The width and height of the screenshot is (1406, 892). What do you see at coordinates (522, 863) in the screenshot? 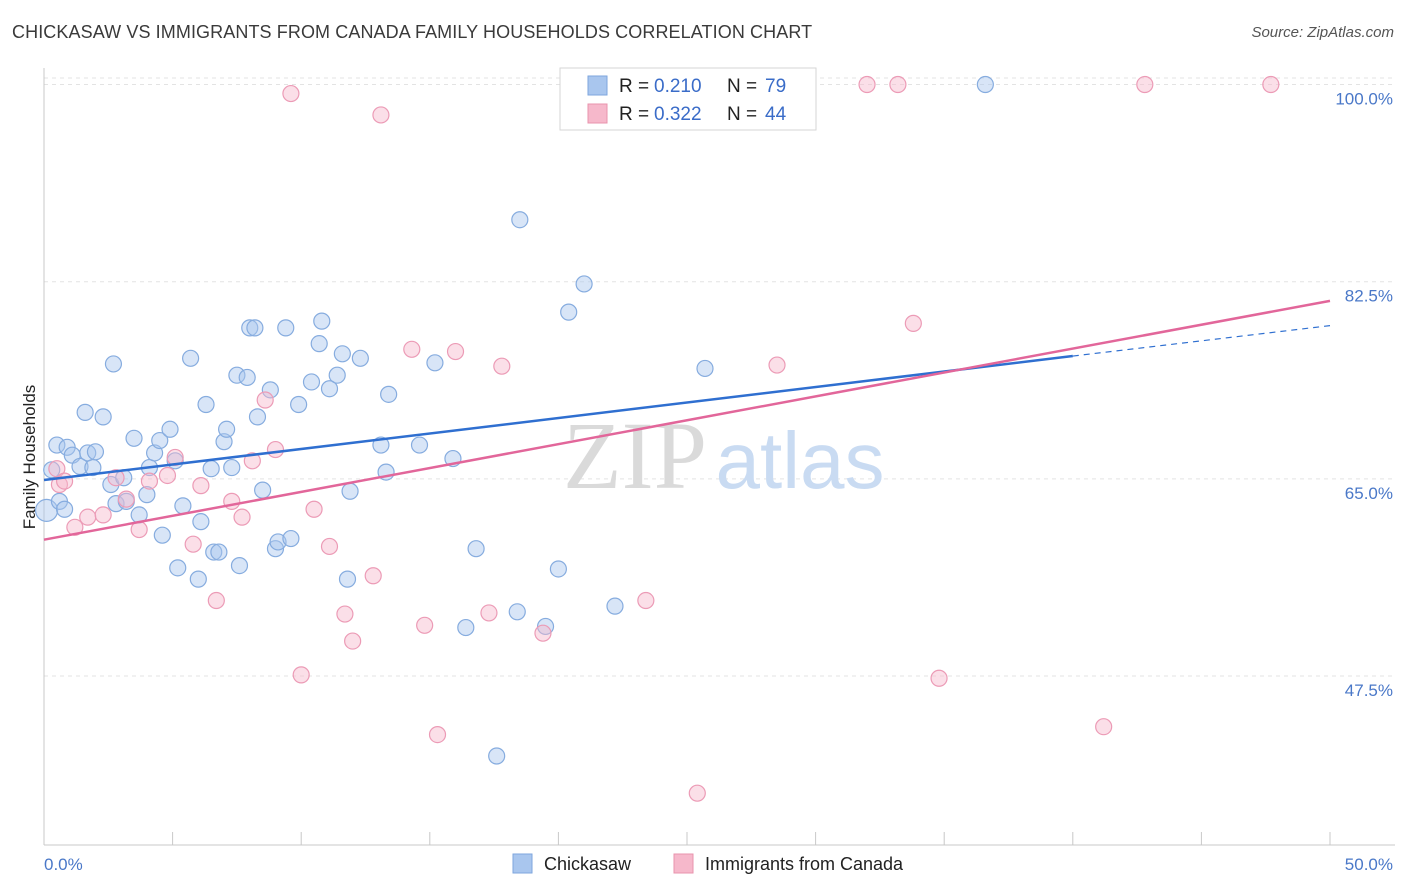
I see `bottom-legend-swatch-chickasaw` at bounding box center [522, 863].